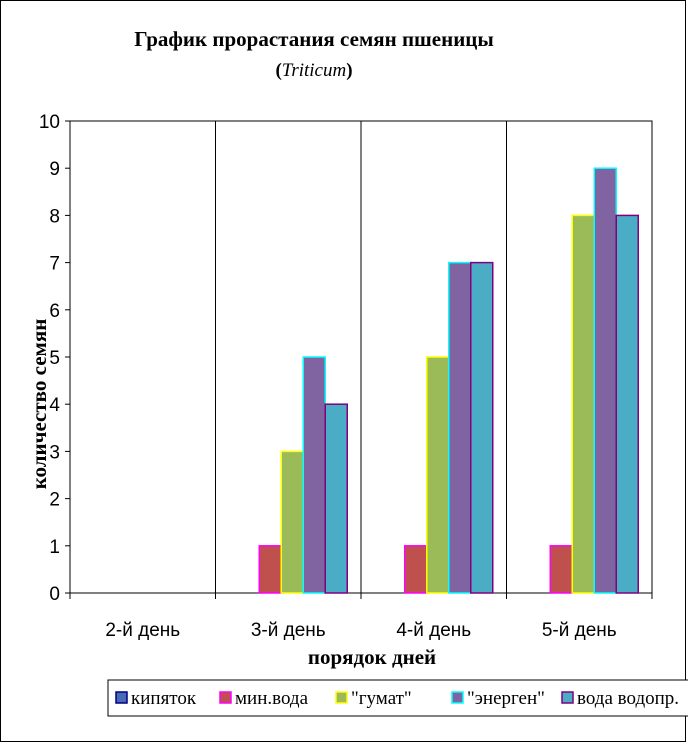 The height and width of the screenshot is (744, 688). I want to click on x-tick-label: 3-й день, so click(288, 630).